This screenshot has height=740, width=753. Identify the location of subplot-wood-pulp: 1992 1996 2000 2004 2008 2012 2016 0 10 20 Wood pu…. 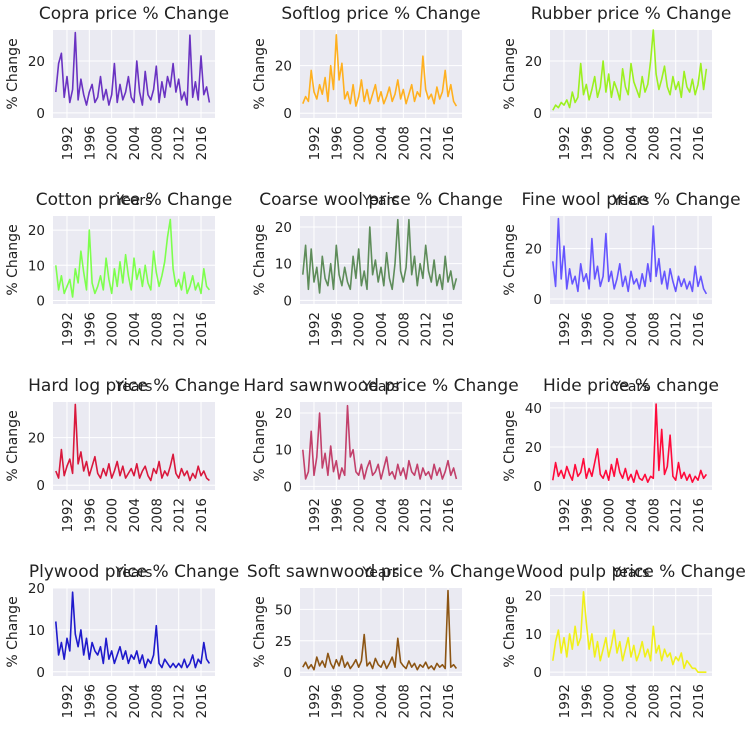
(624, 640).